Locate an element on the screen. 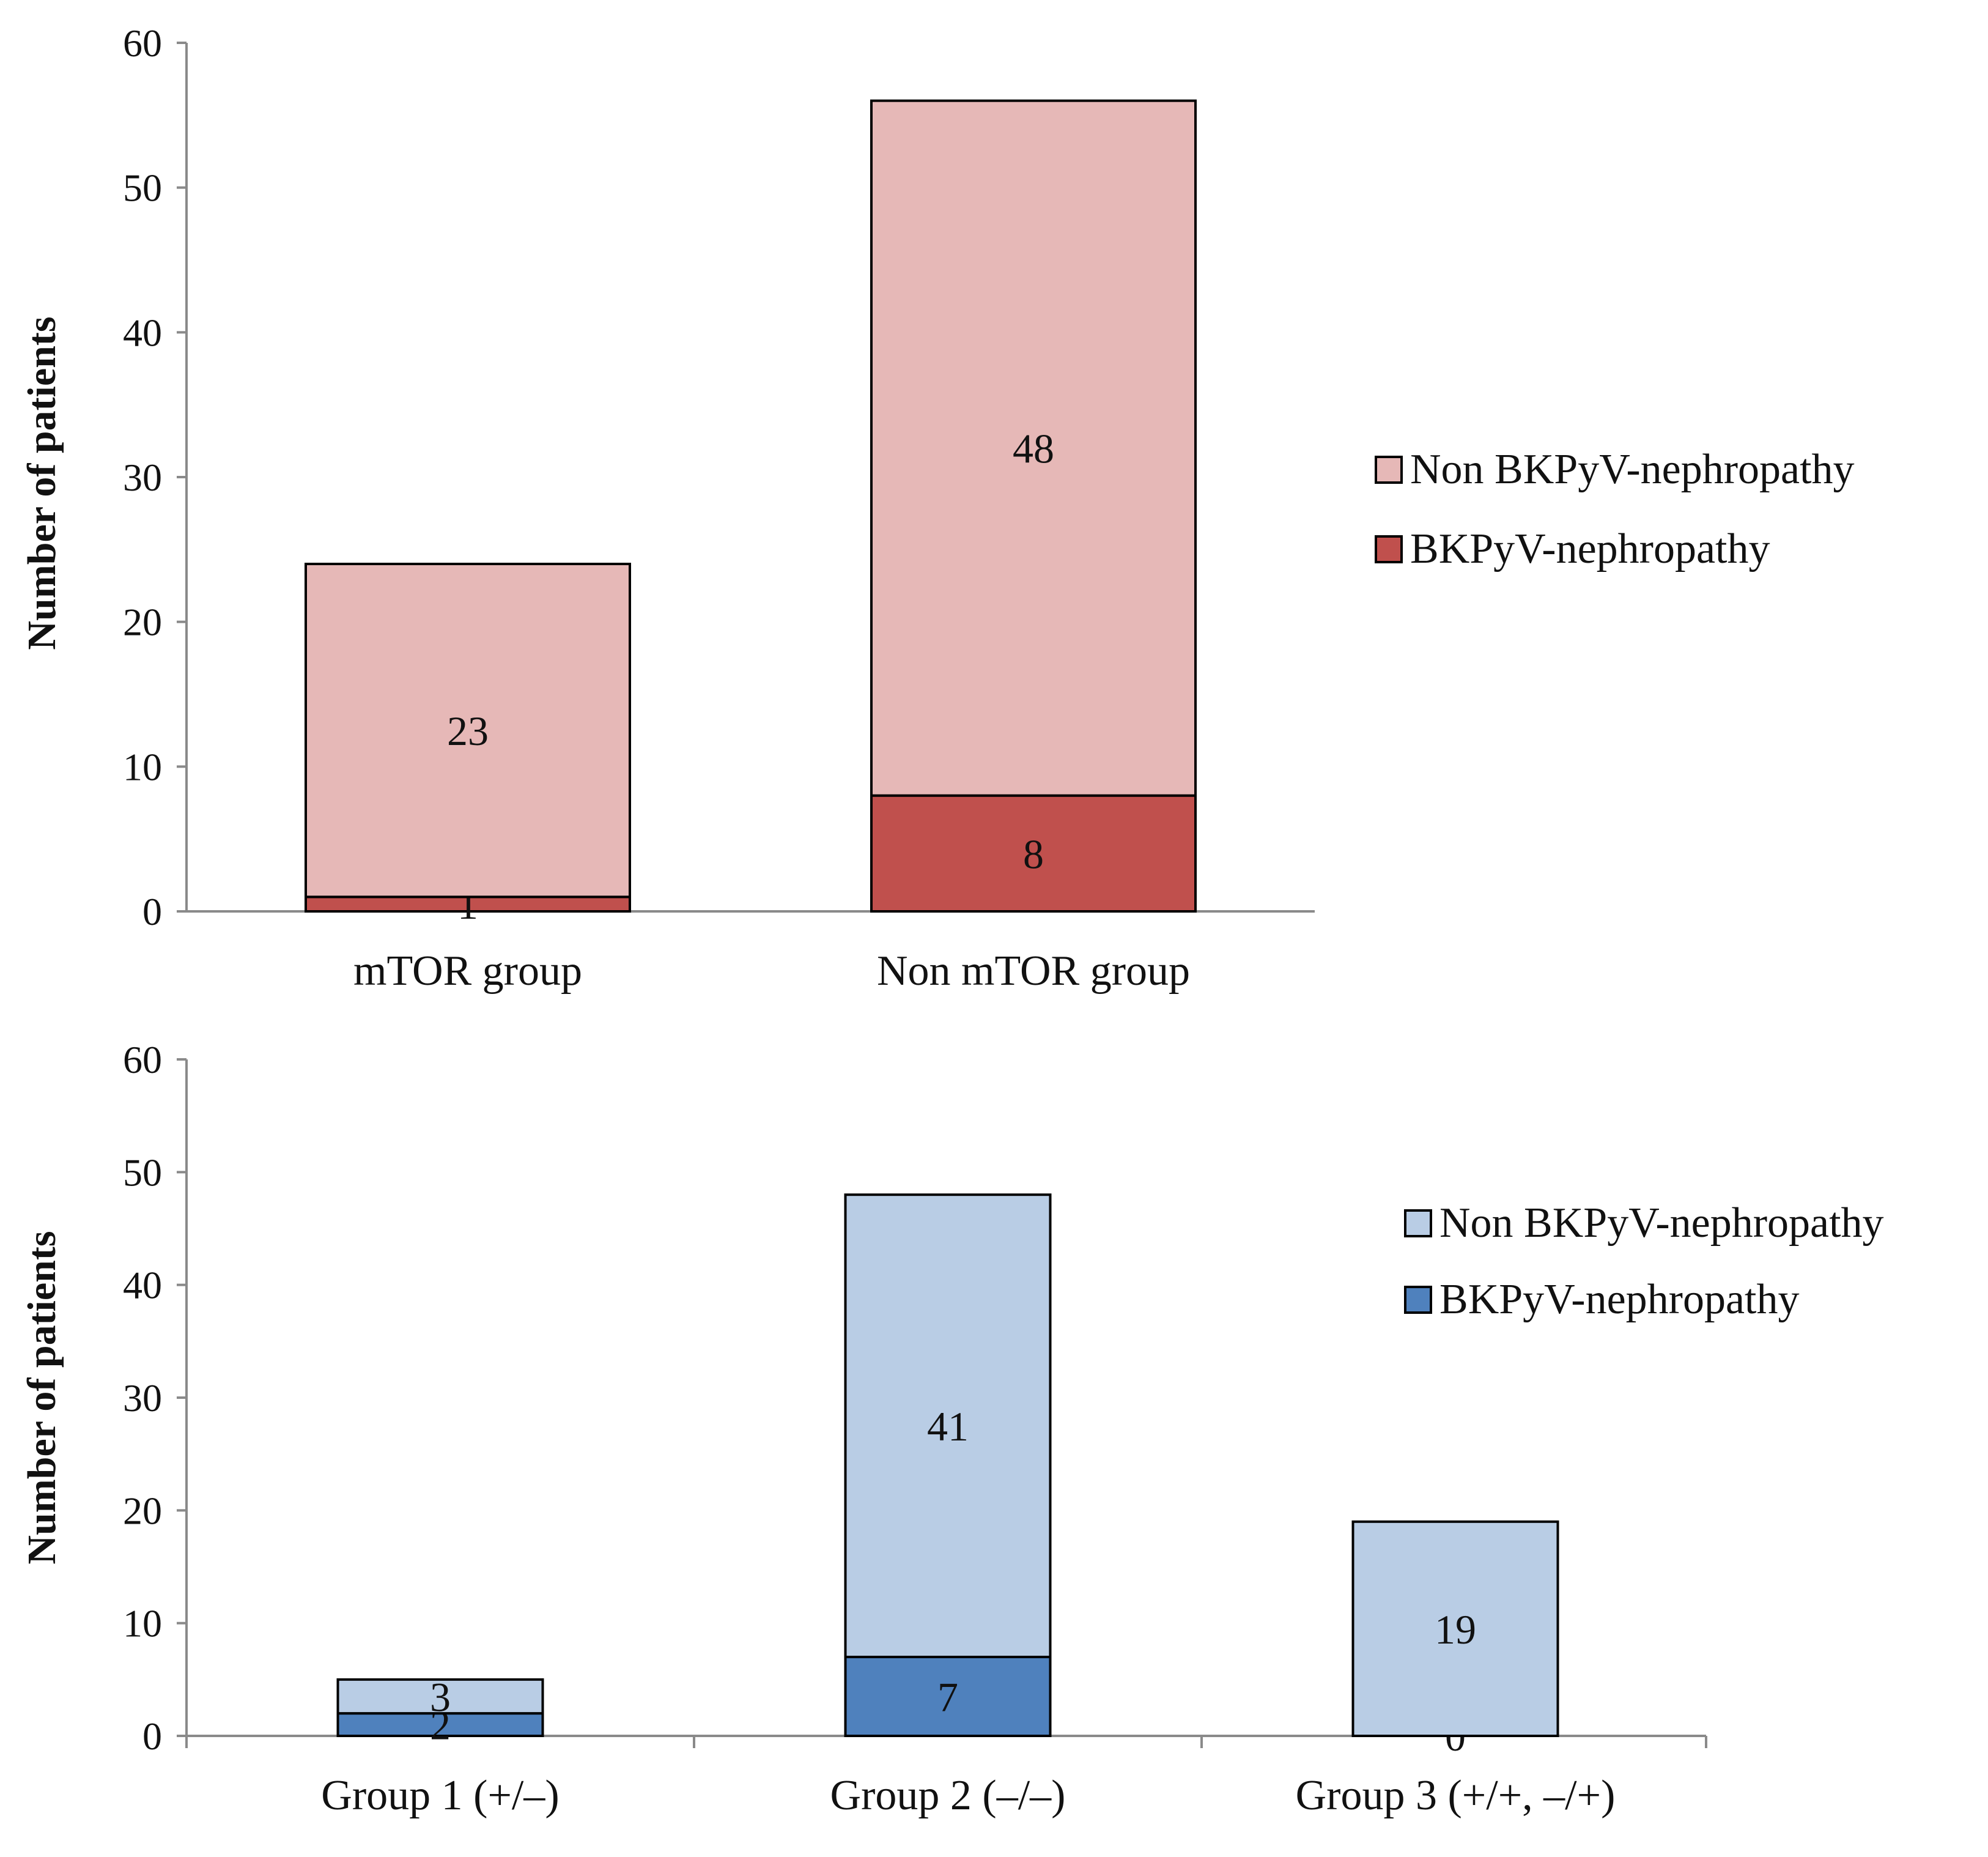 Image resolution: width=1988 pixels, height=1857 pixels. data-label: 48 is located at coordinates (1033, 449).